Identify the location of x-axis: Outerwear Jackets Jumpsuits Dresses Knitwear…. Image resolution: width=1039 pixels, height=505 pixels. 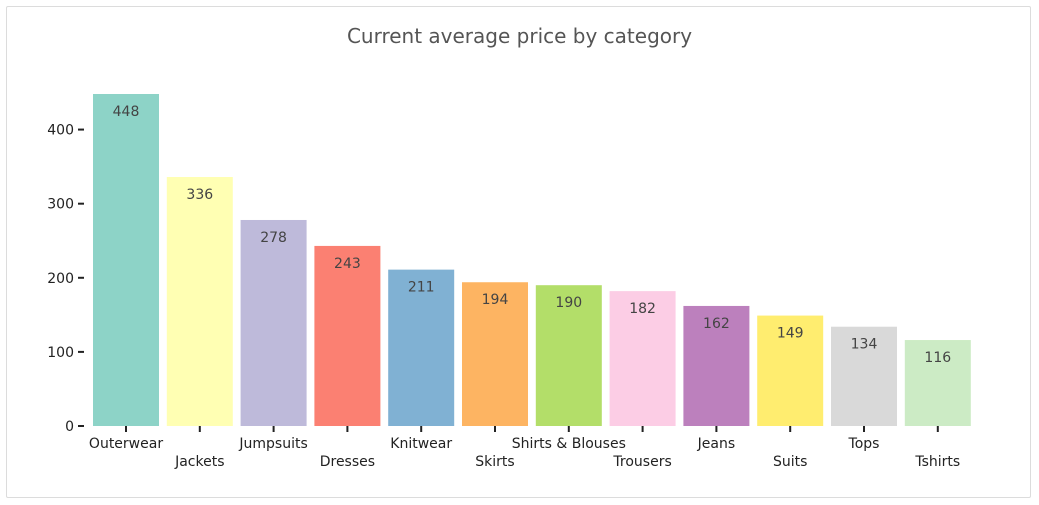
(524, 448).